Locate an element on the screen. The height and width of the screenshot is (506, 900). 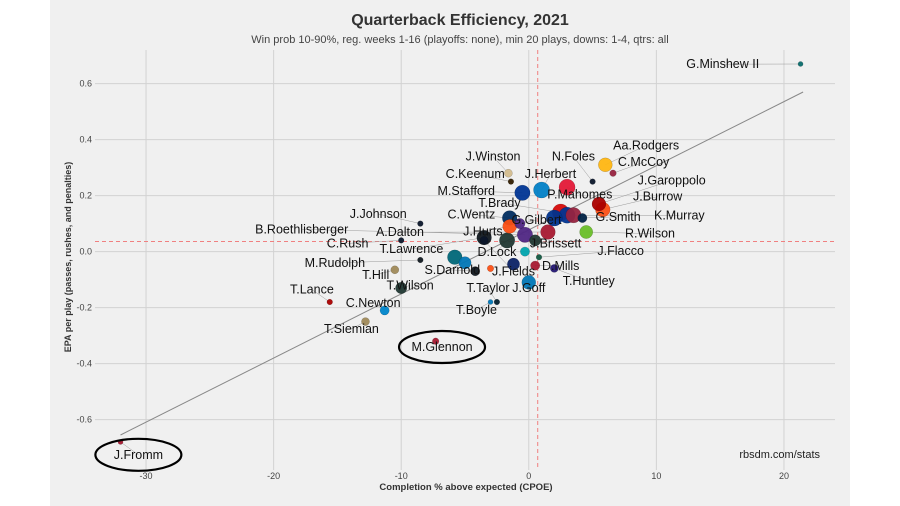
label-m-stafford: M.Stafford is located at coordinates (466, 191).